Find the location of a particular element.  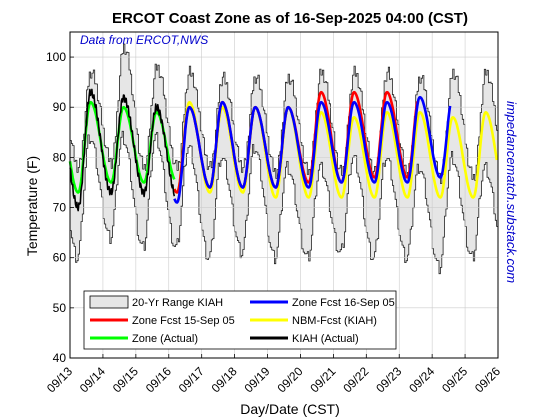

y-tick-label: 80 is located at coordinates (60, 157).